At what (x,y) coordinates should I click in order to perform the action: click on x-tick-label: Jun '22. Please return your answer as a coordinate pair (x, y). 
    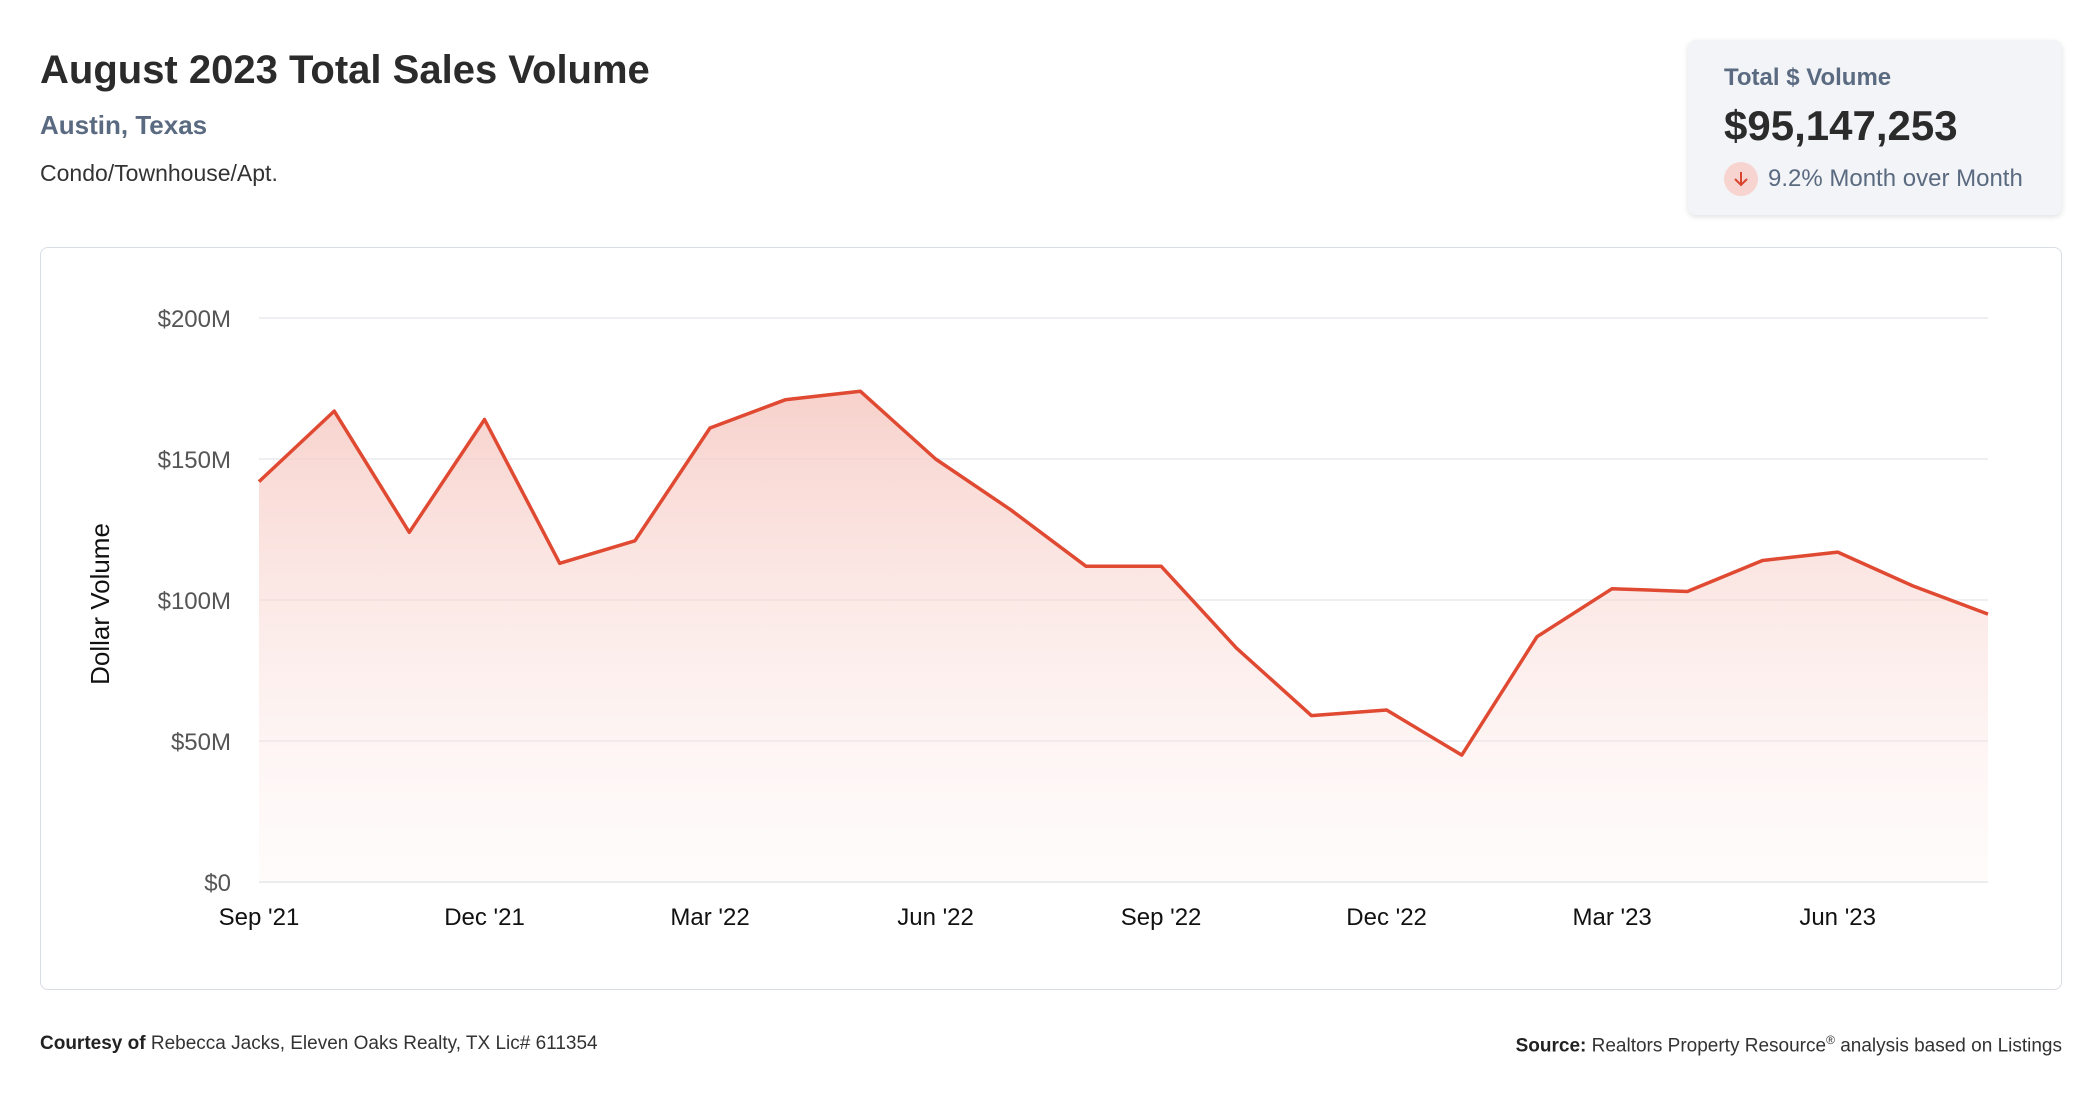
    Looking at the image, I should click on (935, 917).